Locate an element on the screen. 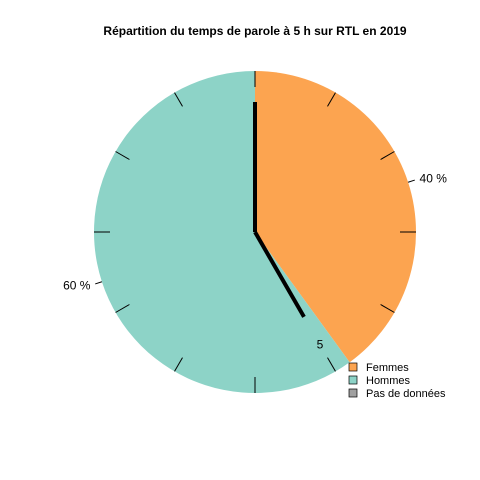  legend-label: Femmes is located at coordinates (387, 368).